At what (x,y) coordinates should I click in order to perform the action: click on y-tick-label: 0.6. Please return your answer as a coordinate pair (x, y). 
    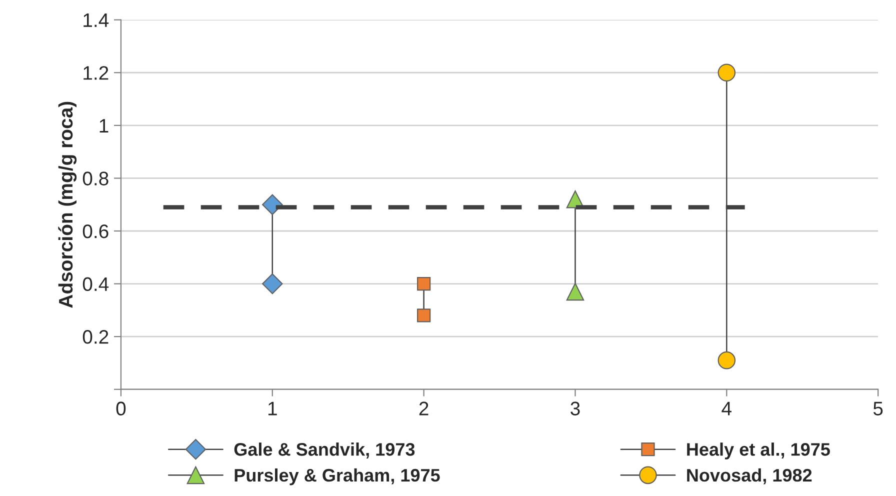
    Looking at the image, I should click on (95, 231).